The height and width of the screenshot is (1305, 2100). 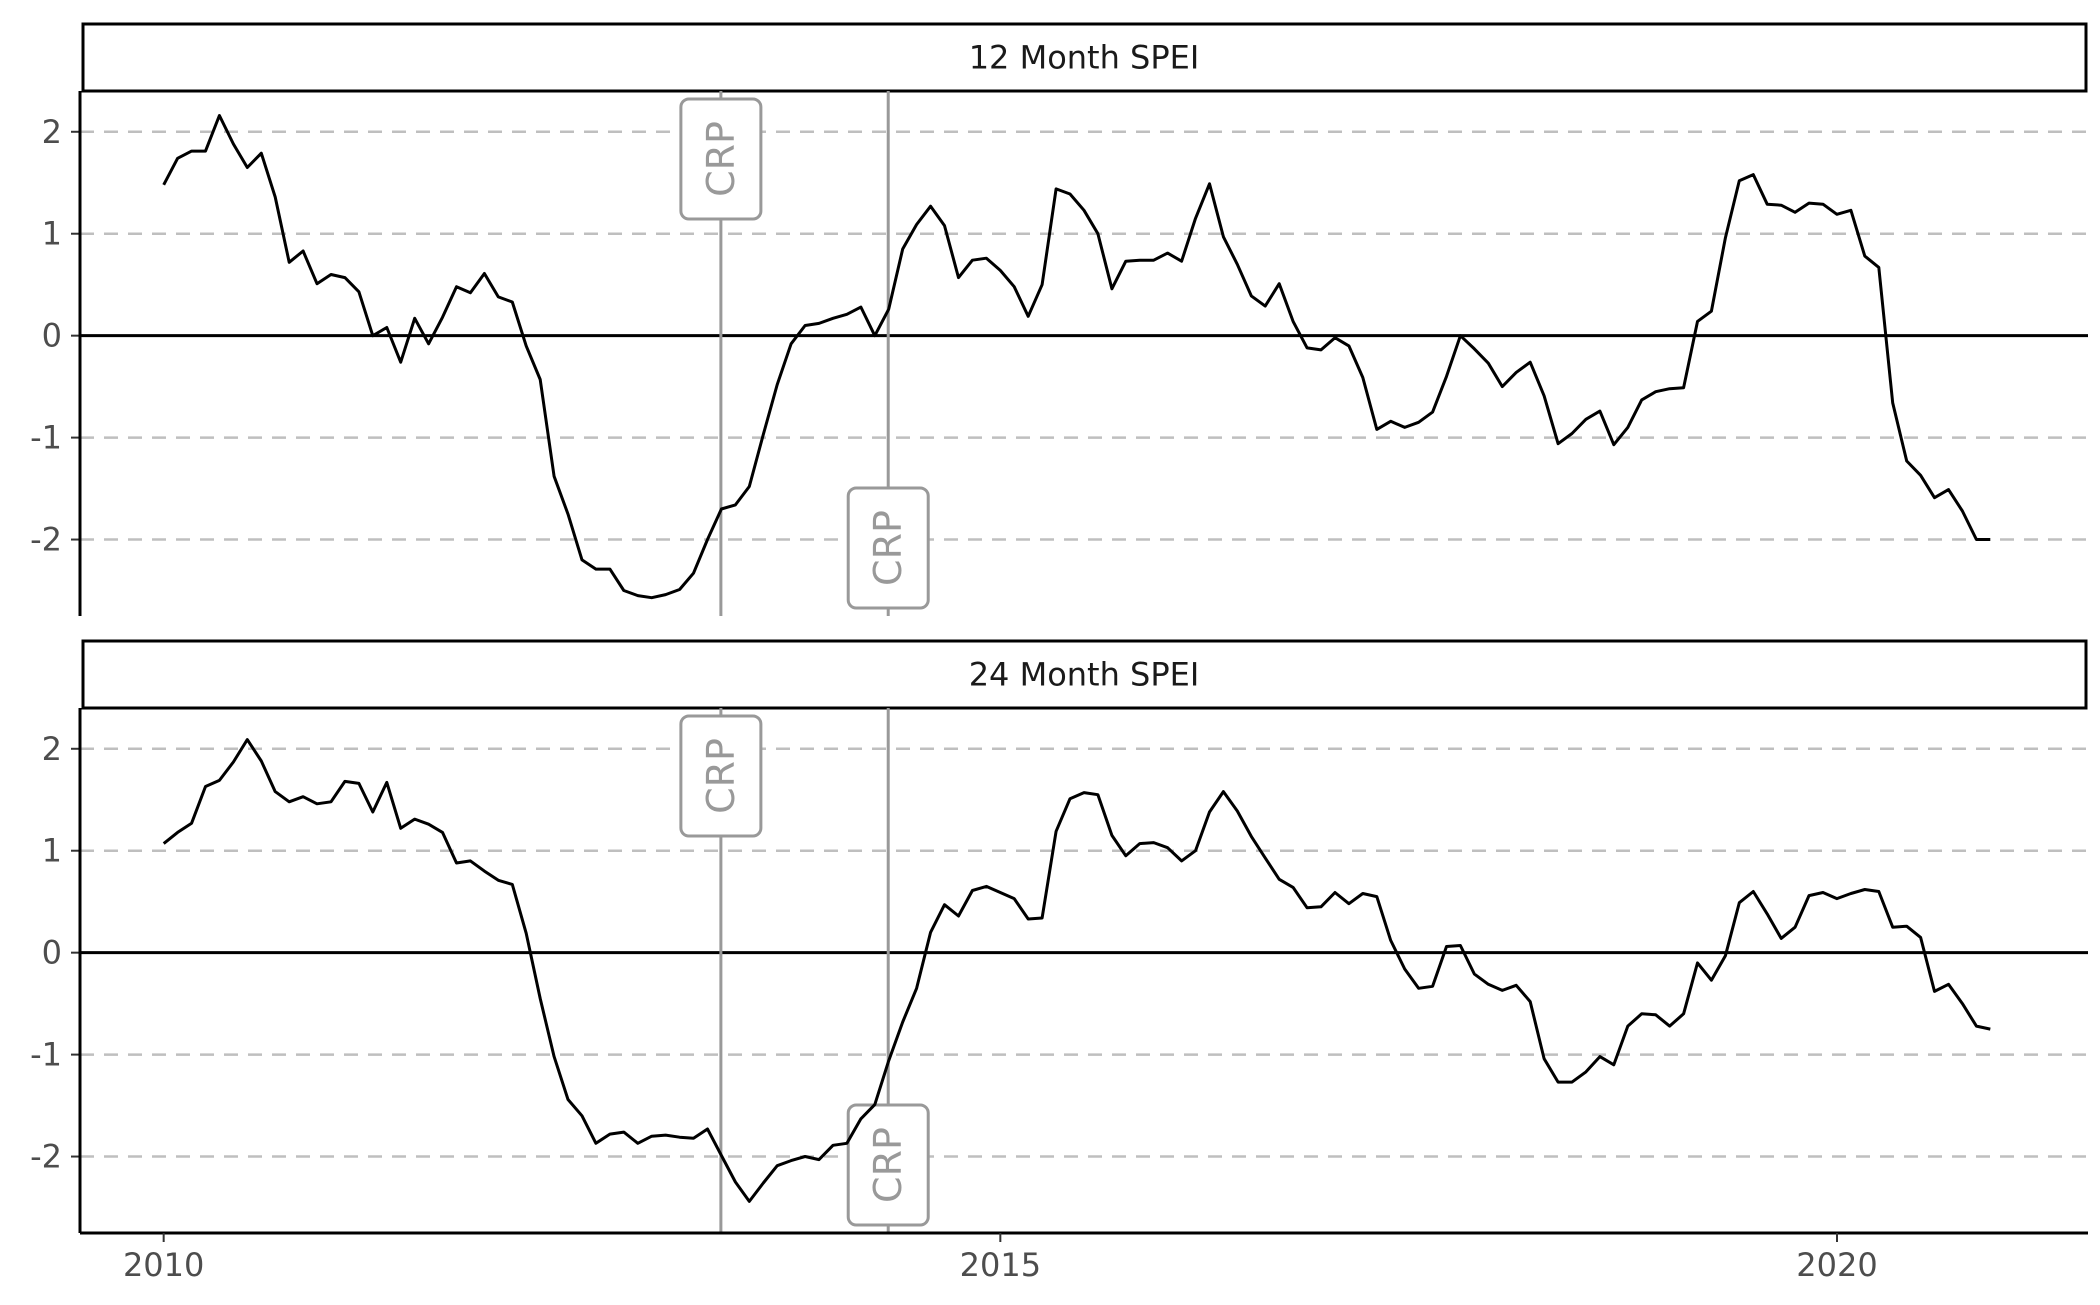 I want to click on panel-title: 24 Month SPEI, so click(x=1084, y=675).